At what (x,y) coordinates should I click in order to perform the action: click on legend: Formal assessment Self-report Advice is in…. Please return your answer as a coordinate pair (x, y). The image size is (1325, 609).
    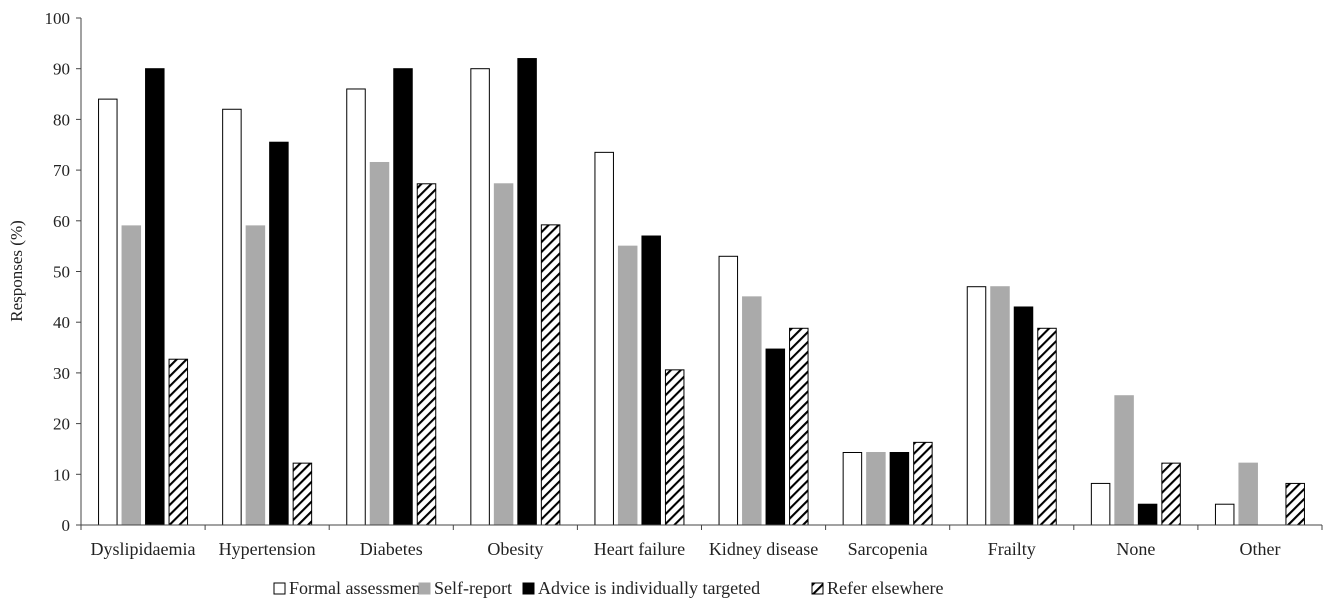
    Looking at the image, I should click on (608, 588).